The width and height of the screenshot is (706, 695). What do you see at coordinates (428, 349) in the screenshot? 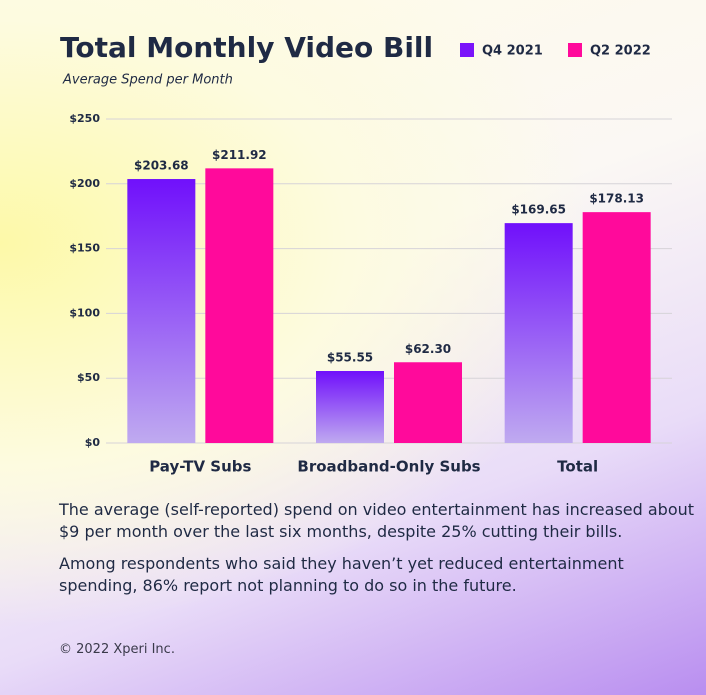
I see `value-label: $62.30` at bounding box center [428, 349].